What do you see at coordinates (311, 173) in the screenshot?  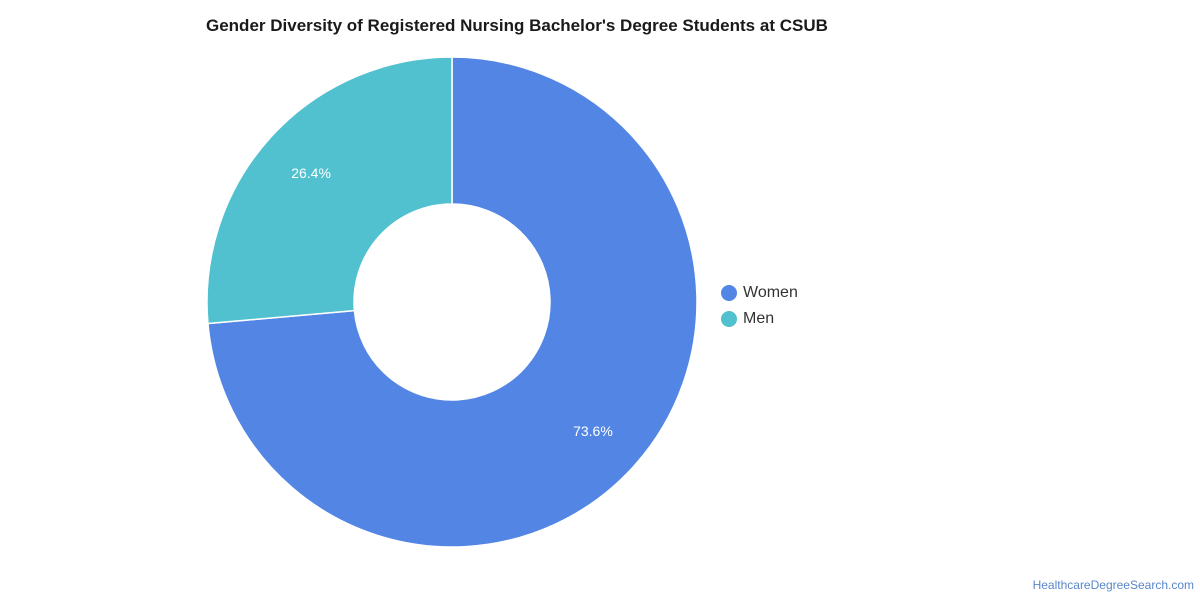 I see `slice-label-men: 26.4%` at bounding box center [311, 173].